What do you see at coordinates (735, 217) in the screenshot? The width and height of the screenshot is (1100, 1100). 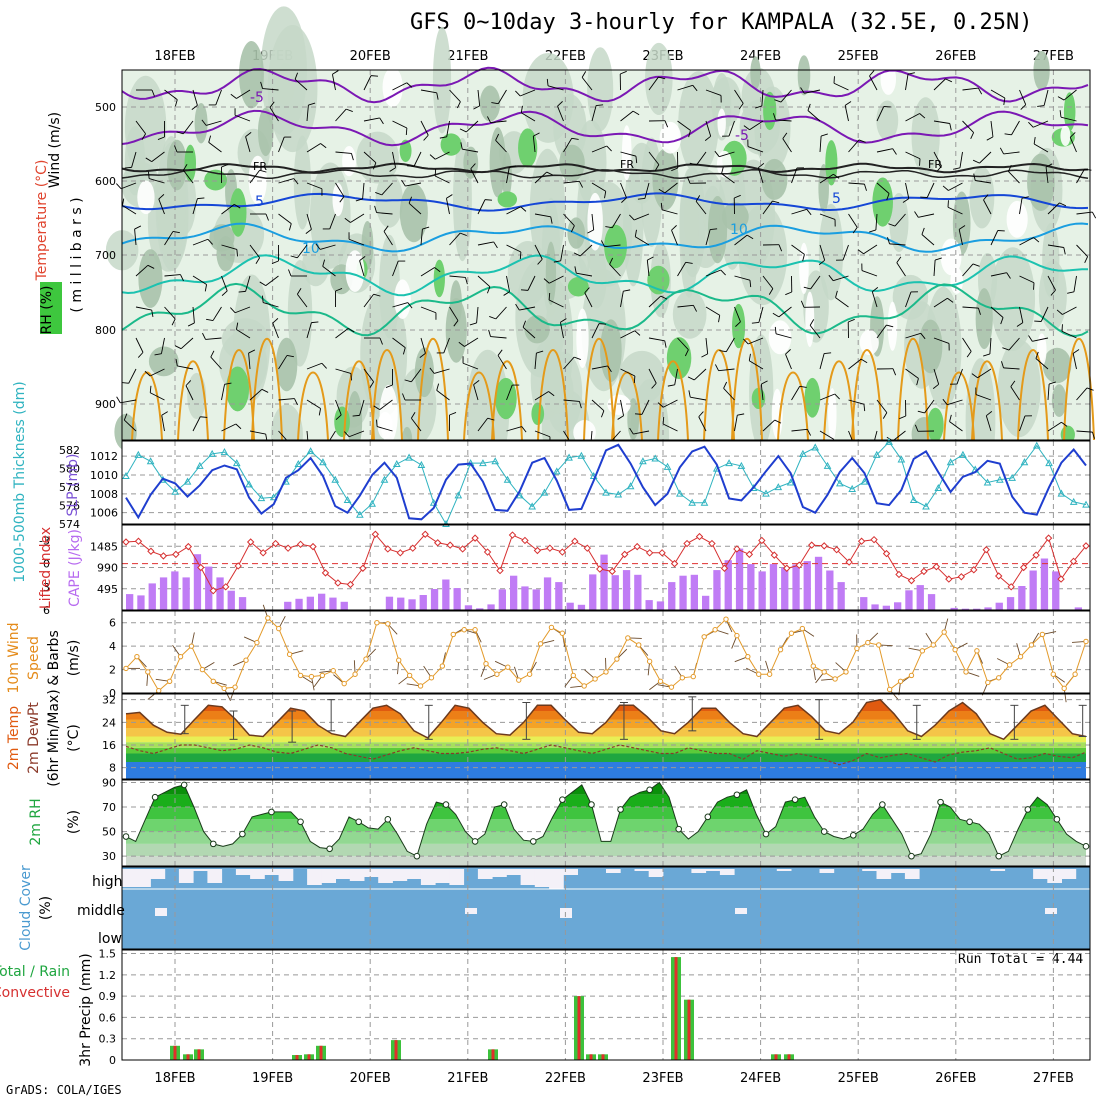 I see `rh-shade-dark` at bounding box center [735, 217].